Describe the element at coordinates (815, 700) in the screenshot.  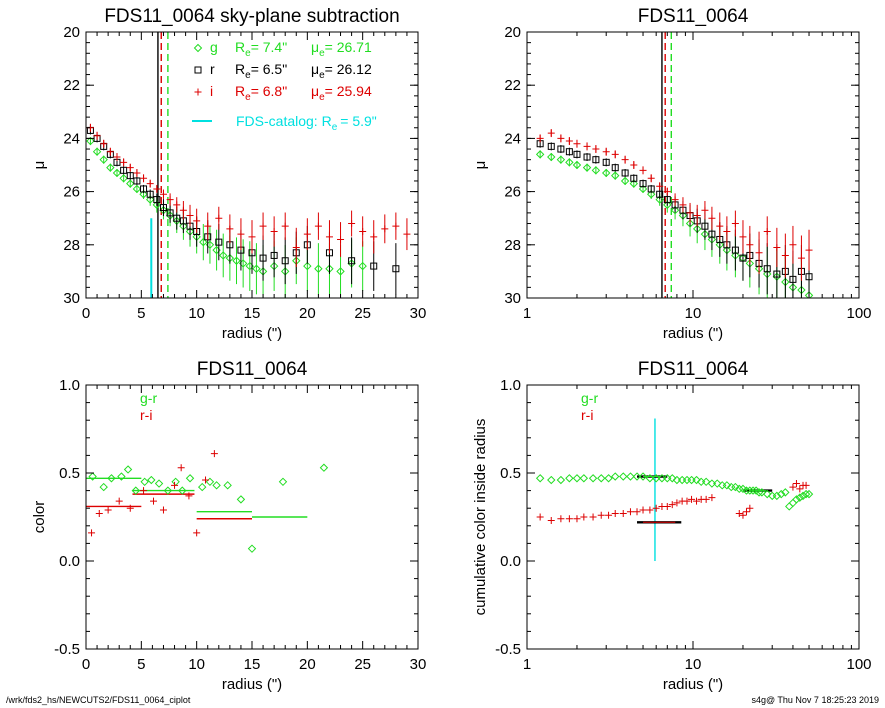
I see `footer-timestamp: s4g@ Thu Nov 7 18:25:23 2019` at that location.